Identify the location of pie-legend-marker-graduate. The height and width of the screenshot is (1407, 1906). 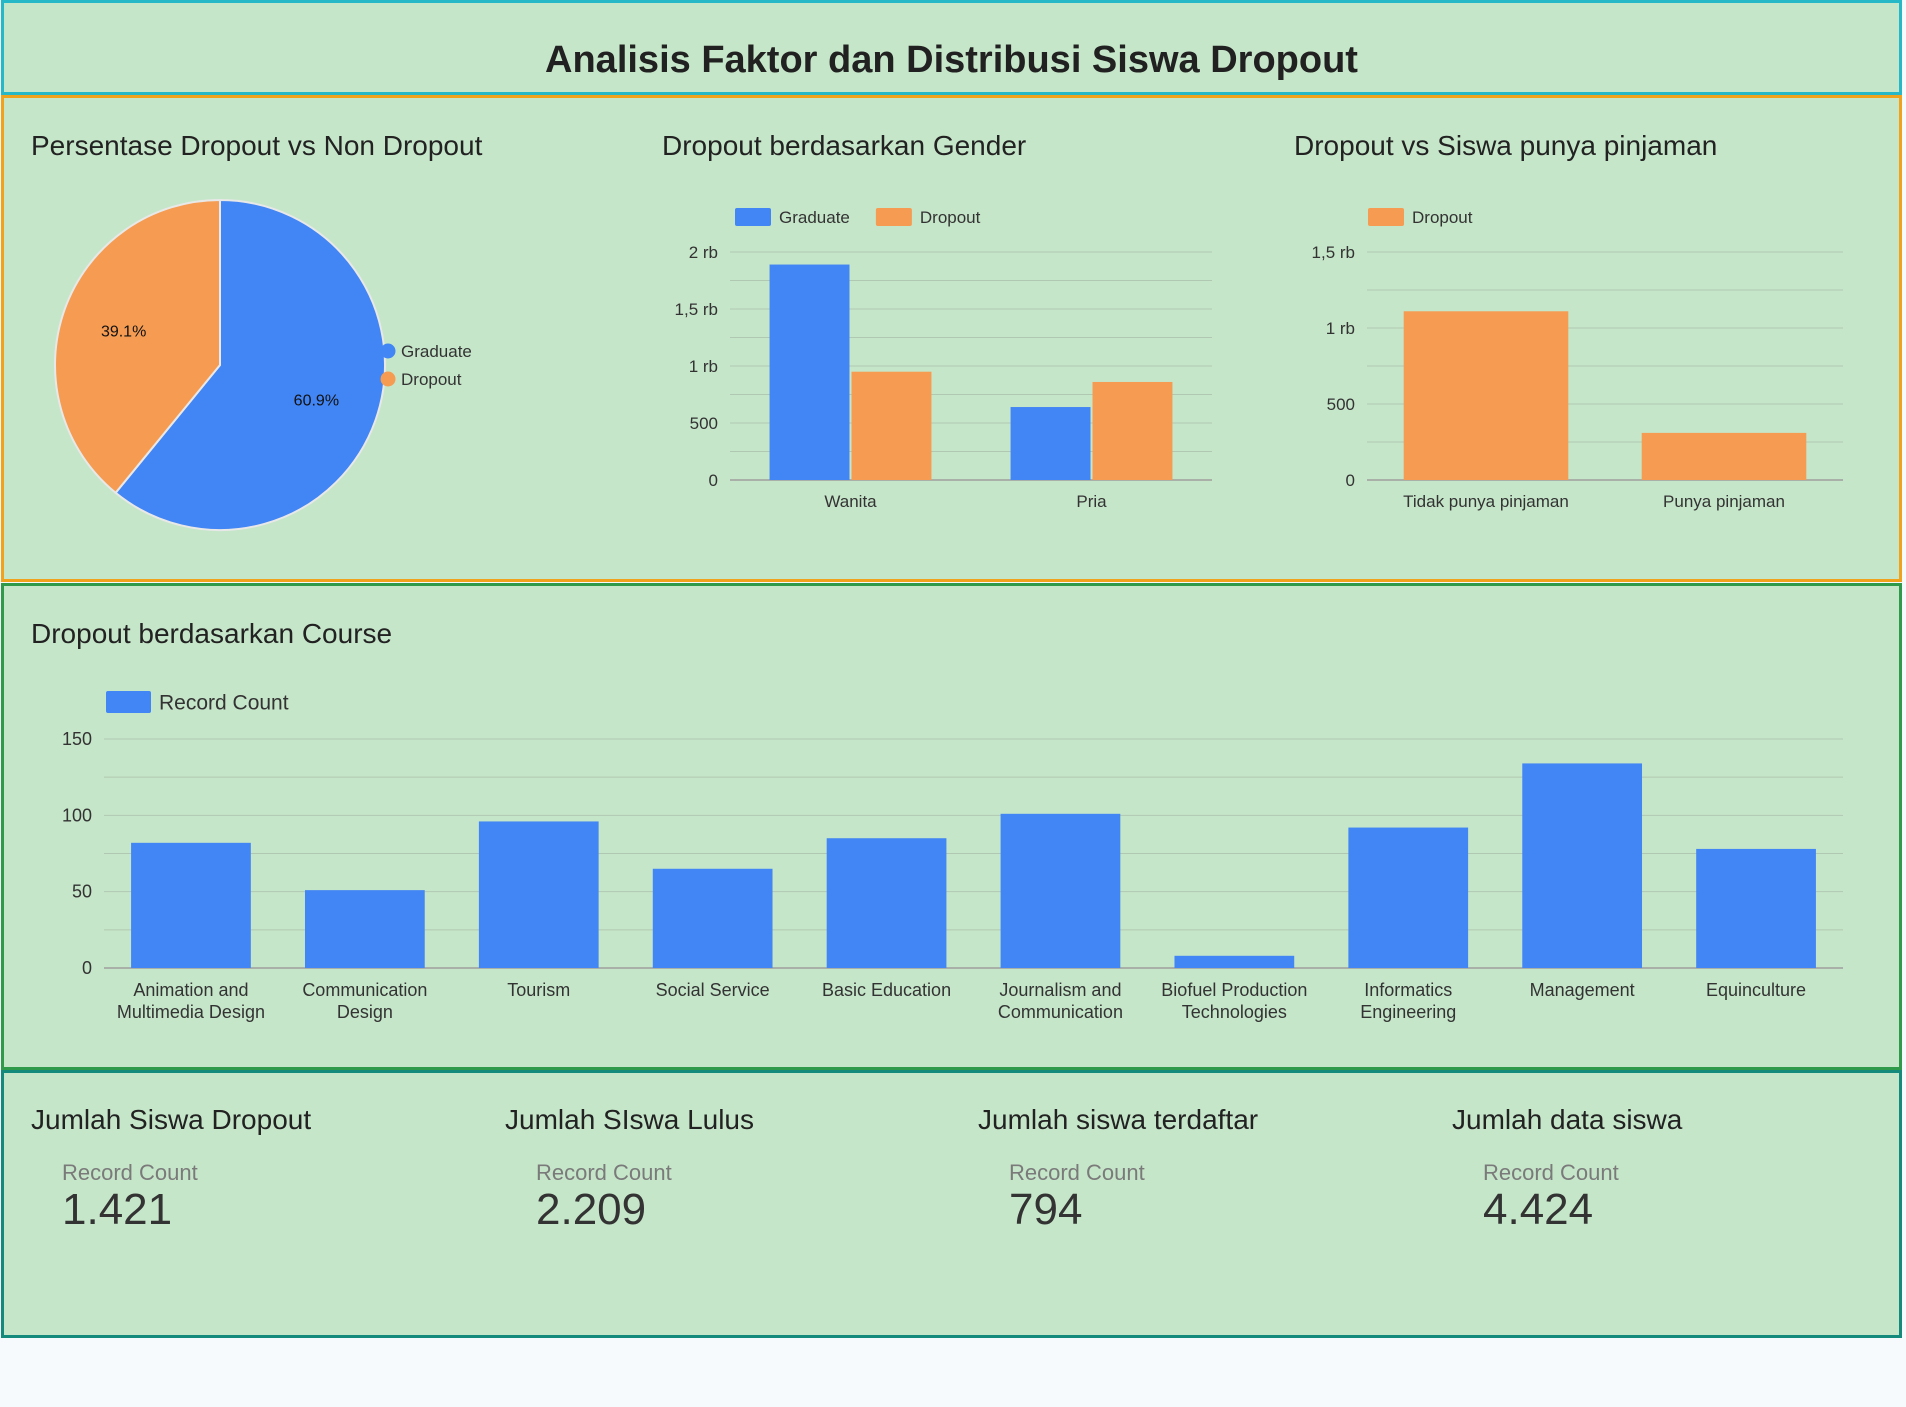
(388, 351).